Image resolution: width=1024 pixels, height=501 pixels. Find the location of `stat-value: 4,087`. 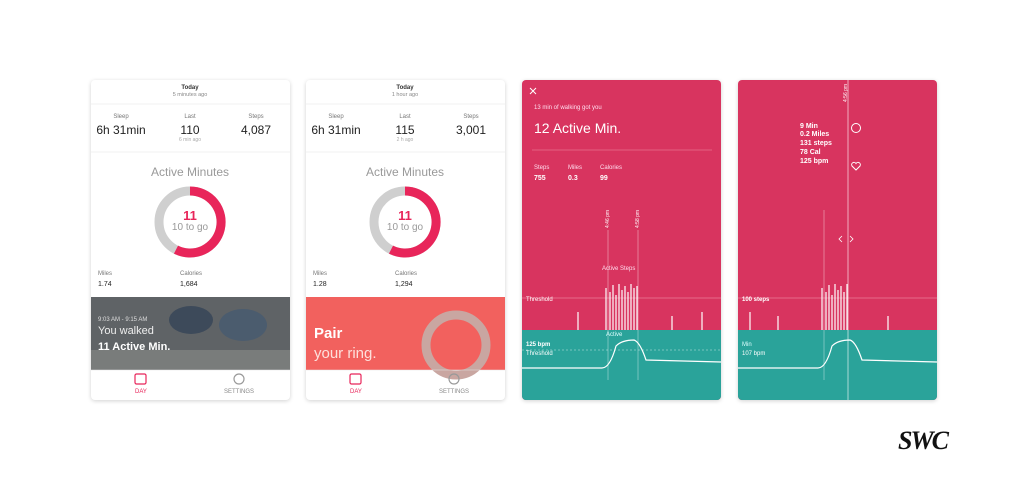

stat-value: 4,087 is located at coordinates (256, 130).